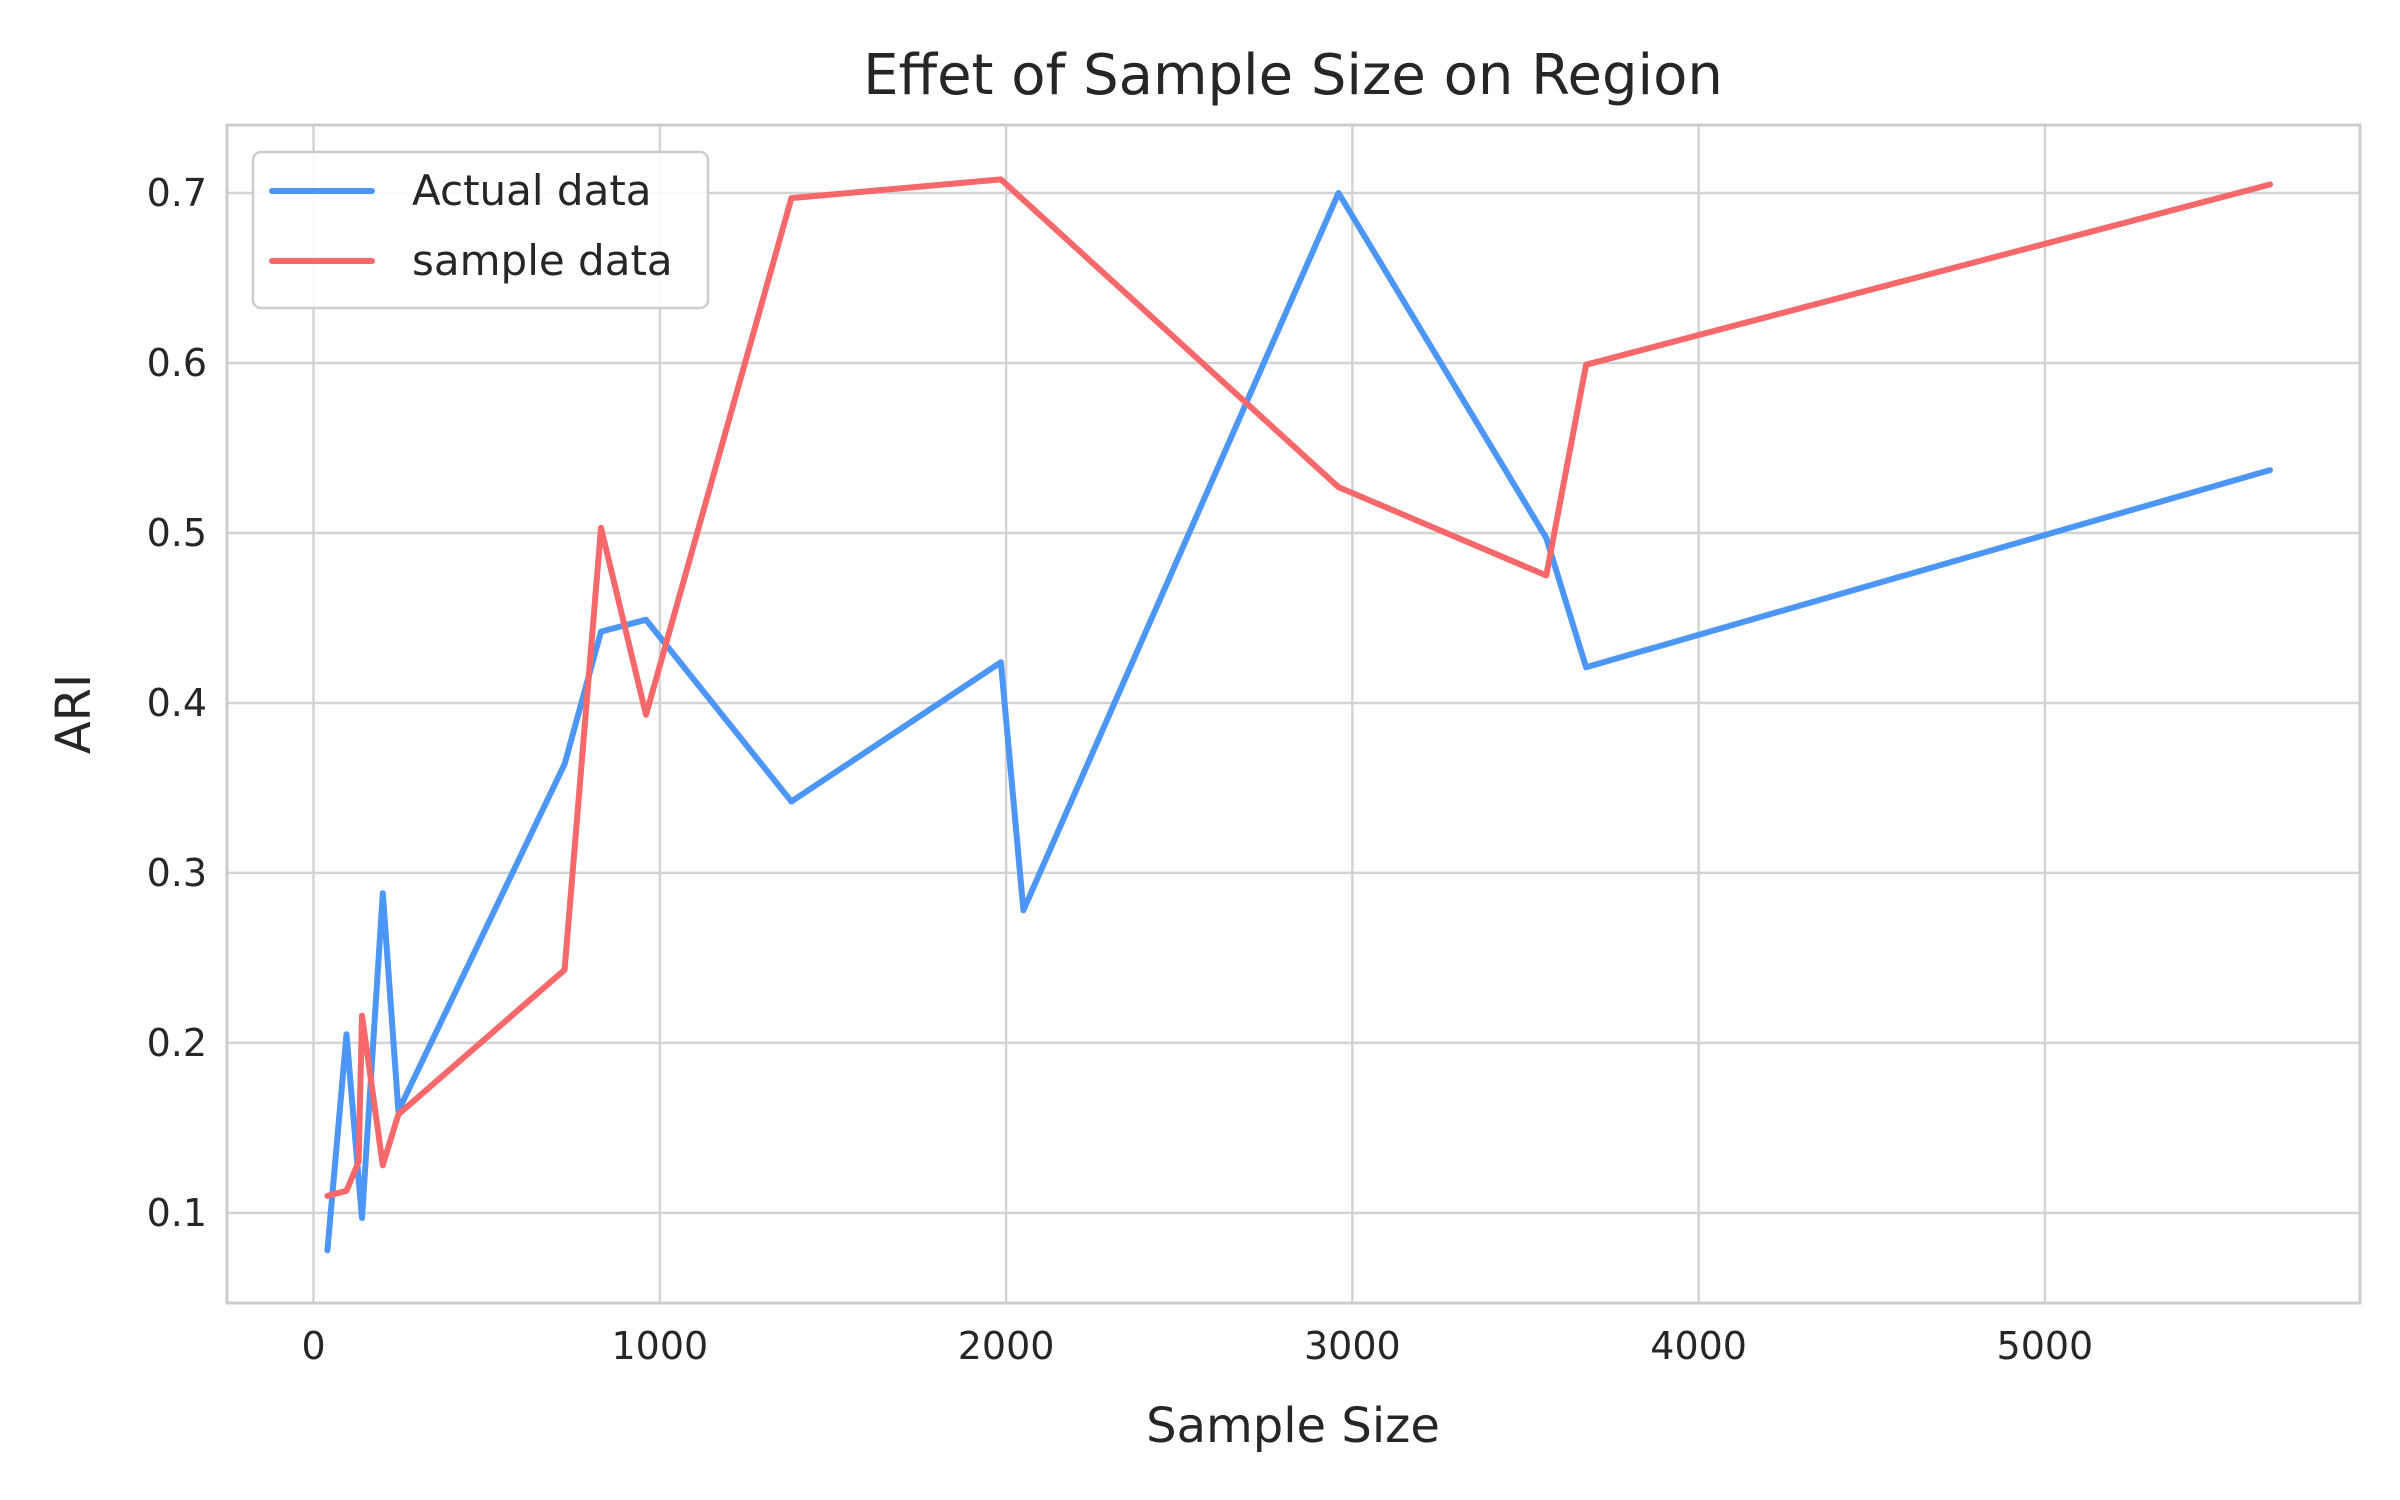  I want to click on y-tick-label: 0.6, so click(177, 363).